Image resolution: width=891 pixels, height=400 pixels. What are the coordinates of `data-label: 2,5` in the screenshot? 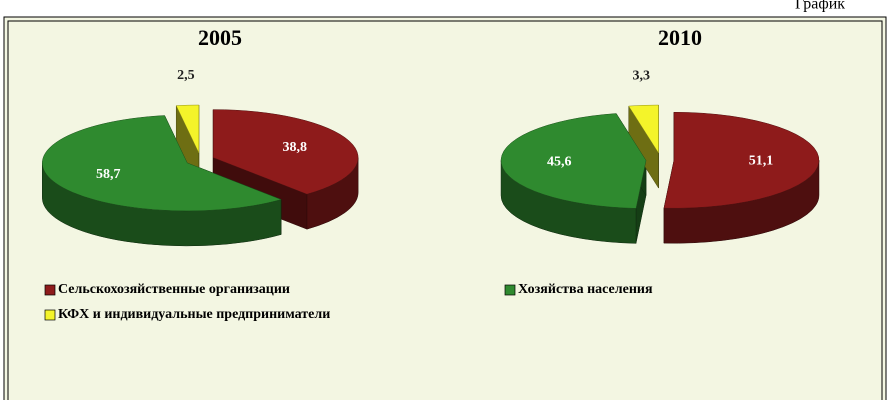 It's located at (186, 75).